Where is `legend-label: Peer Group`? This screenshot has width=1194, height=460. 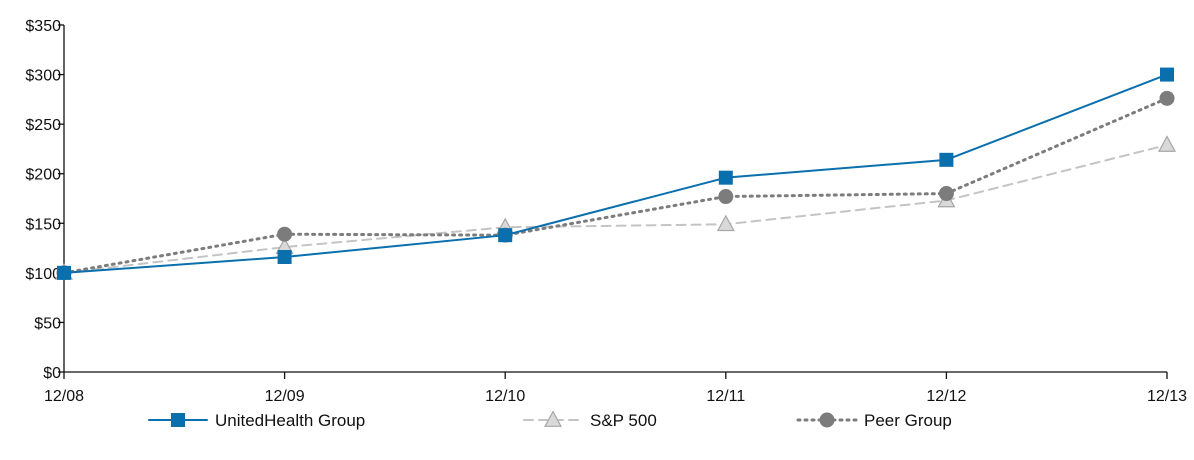 legend-label: Peer Group is located at coordinates (908, 420).